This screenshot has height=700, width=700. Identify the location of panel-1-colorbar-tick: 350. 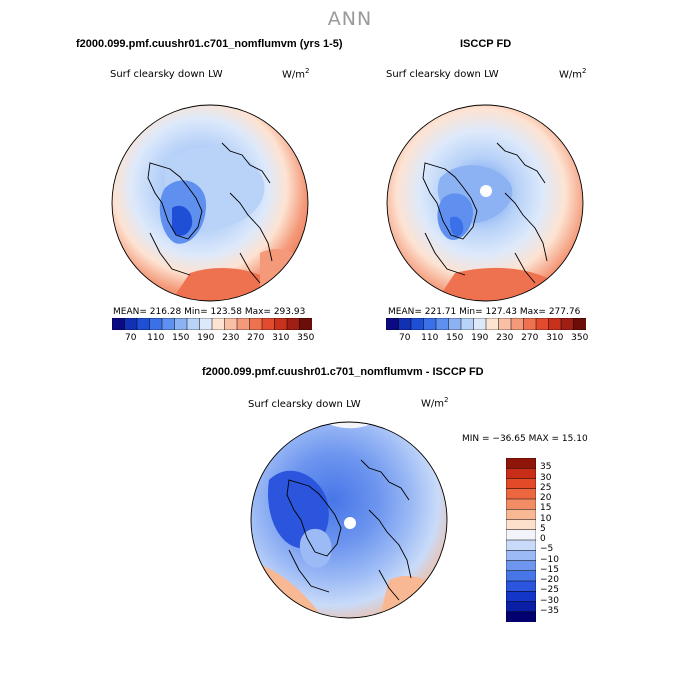
(306, 338).